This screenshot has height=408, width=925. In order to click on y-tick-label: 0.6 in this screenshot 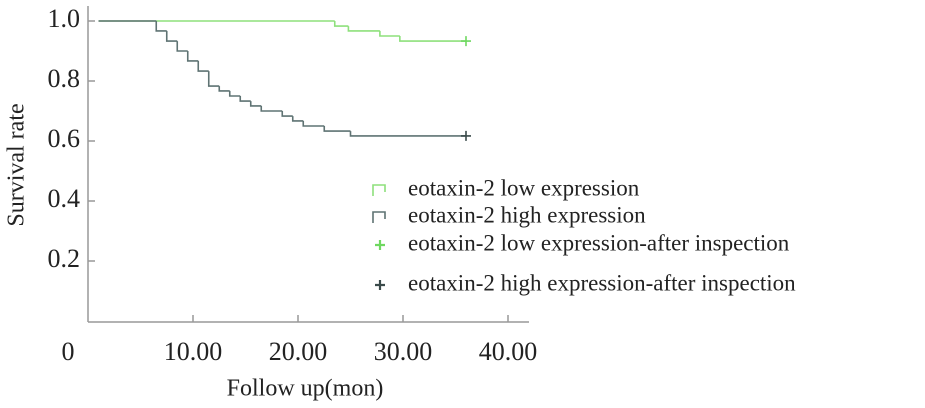, I will do `click(64, 138)`.